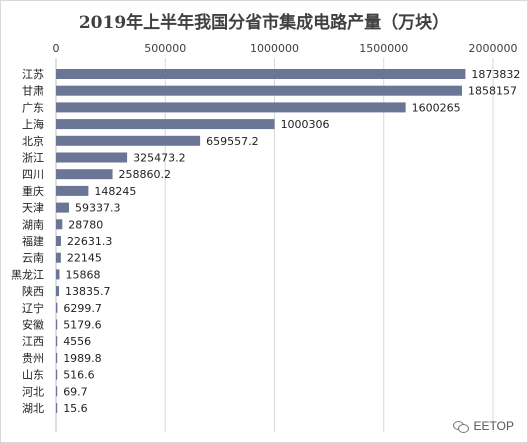 The height and width of the screenshot is (443, 528). What do you see at coordinates (33, 91) in the screenshot?
I see `category-label: 甘肃` at bounding box center [33, 91].